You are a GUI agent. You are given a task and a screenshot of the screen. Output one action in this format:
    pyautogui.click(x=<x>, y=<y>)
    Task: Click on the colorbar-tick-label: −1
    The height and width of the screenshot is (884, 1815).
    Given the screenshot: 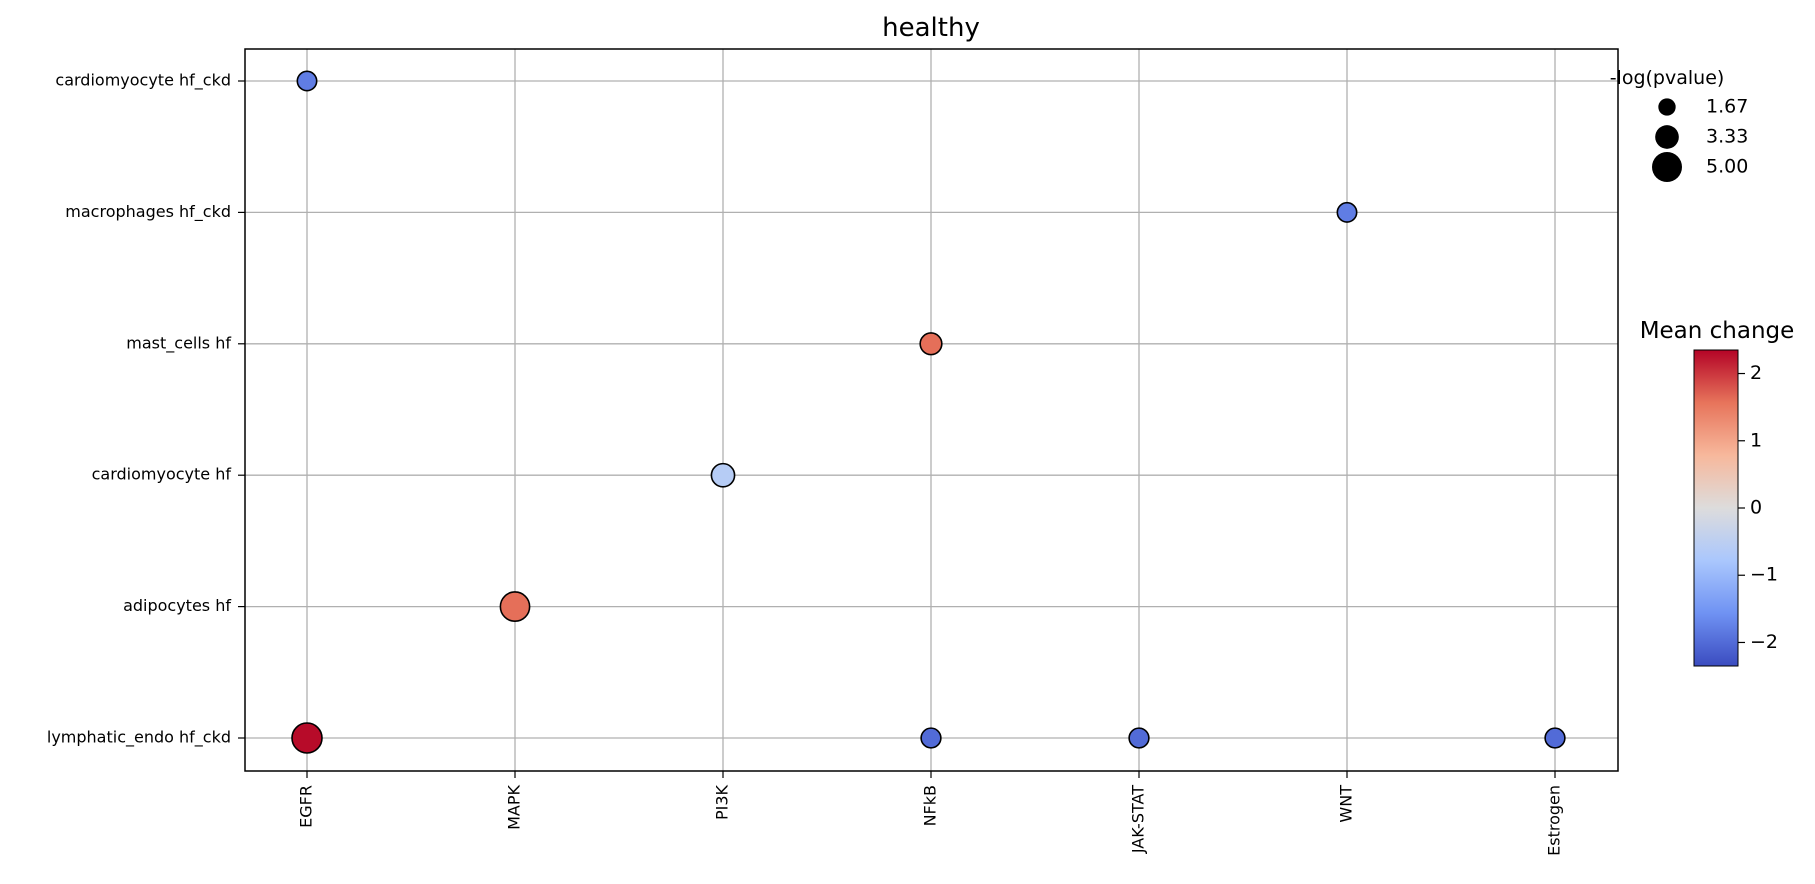 What is the action you would take?
    pyautogui.click(x=1764, y=575)
    